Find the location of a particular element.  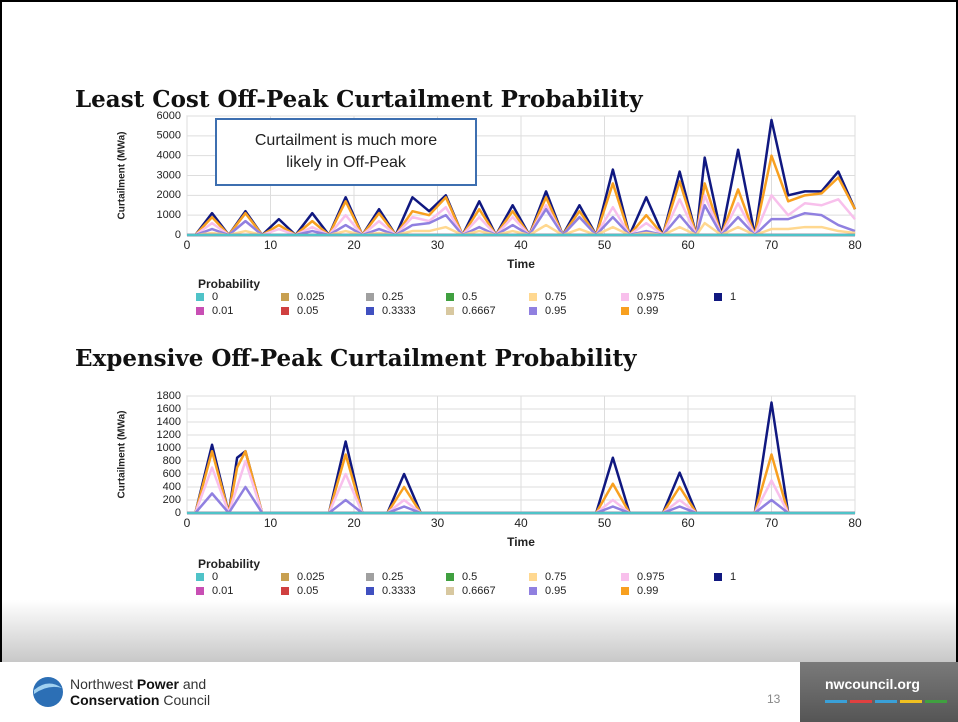

logo-swirl is located at coordinates (48, 688).